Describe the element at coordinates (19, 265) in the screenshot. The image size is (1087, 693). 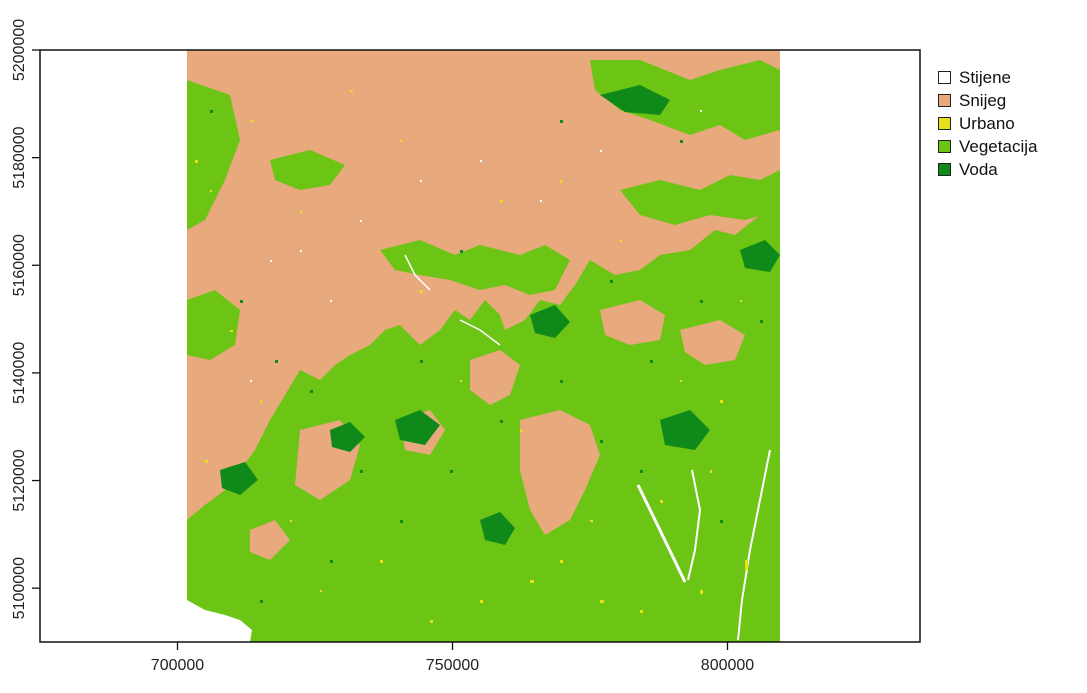
I see `y-tick-label: 5160000` at that location.